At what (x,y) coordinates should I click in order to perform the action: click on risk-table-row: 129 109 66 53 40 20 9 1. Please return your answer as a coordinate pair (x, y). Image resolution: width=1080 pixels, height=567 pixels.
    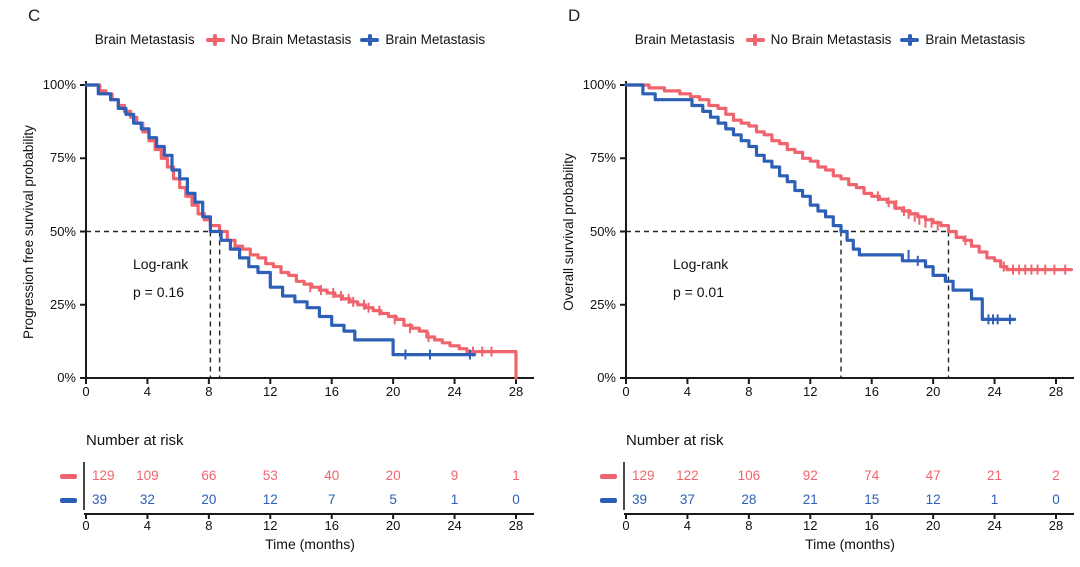
    Looking at the image, I should click on (270, 476).